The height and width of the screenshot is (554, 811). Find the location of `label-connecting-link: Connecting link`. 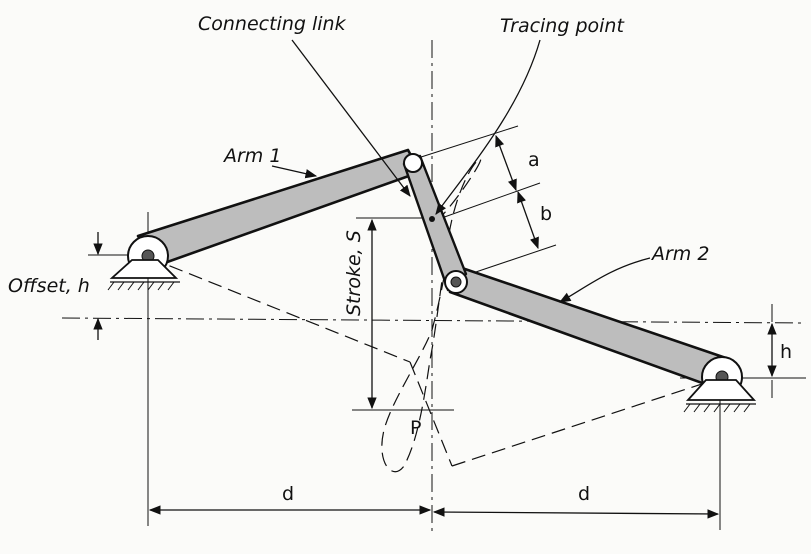

label-connecting-link: Connecting link is located at coordinates (272, 24).